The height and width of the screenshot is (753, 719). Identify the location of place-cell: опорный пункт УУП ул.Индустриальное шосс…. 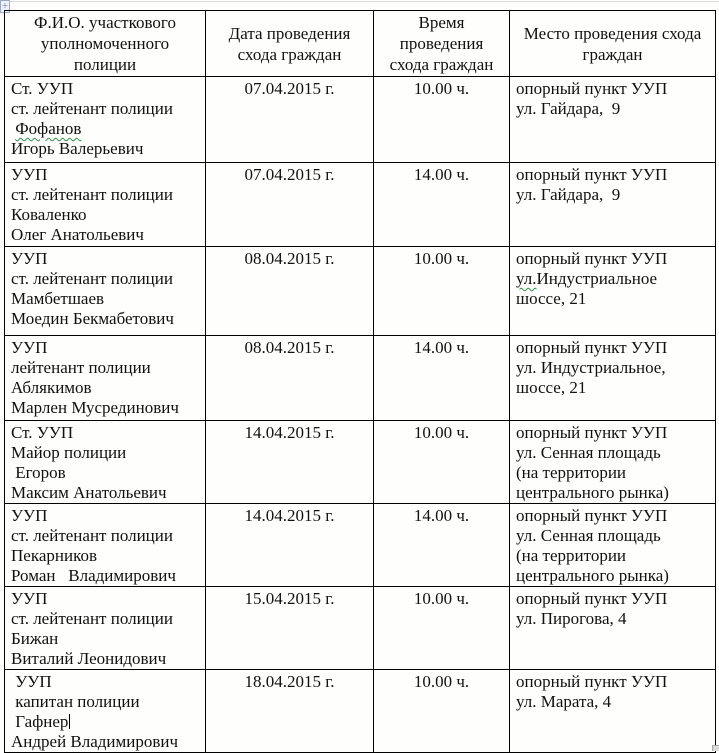
(612, 291).